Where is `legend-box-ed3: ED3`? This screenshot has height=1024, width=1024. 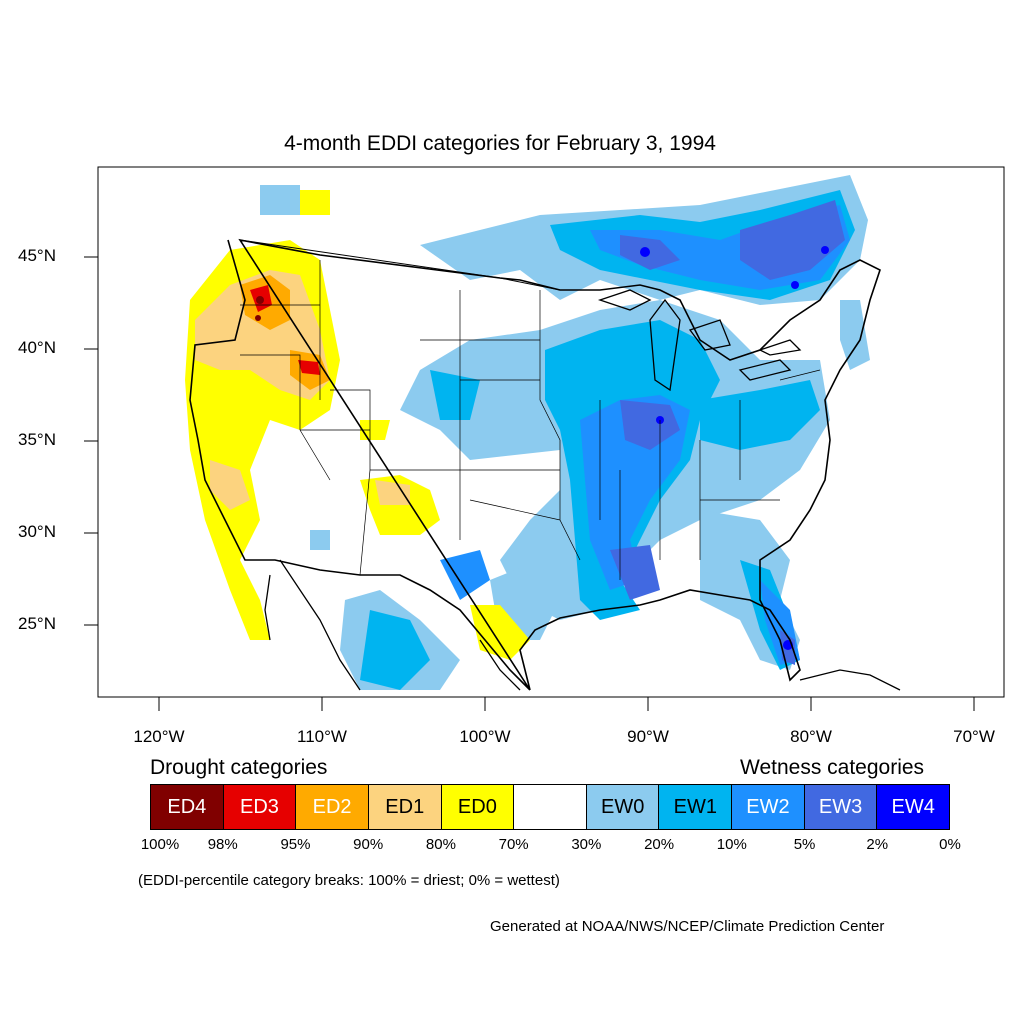 legend-box-ed3: ED3 is located at coordinates (260, 807).